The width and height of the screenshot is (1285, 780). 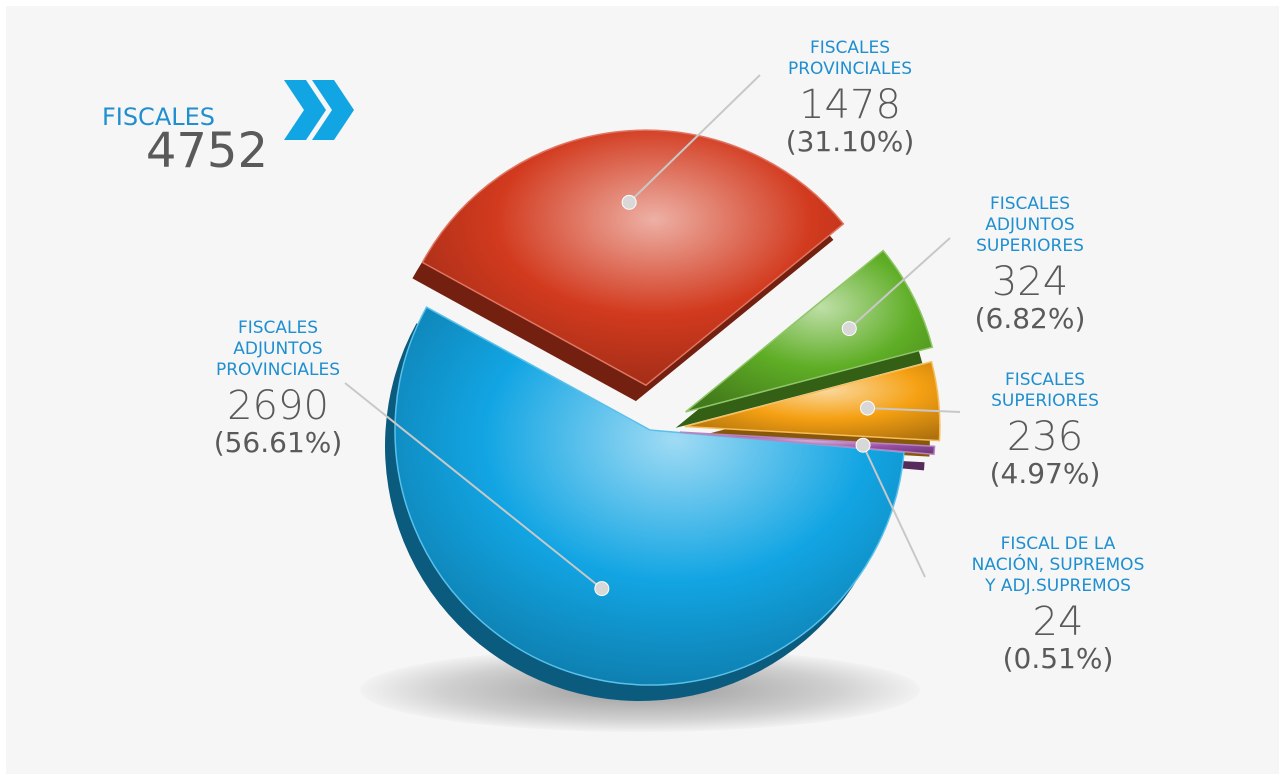 What do you see at coordinates (278, 406) in the screenshot?
I see `value-label: 2690` at bounding box center [278, 406].